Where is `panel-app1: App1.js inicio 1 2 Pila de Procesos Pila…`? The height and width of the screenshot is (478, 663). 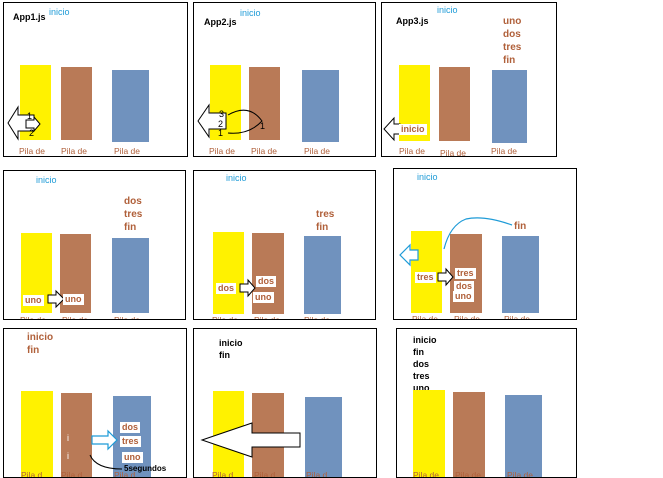 panel-app1: App1.js inicio 1 2 Pila de Procesos Pila… is located at coordinates (95, 79).